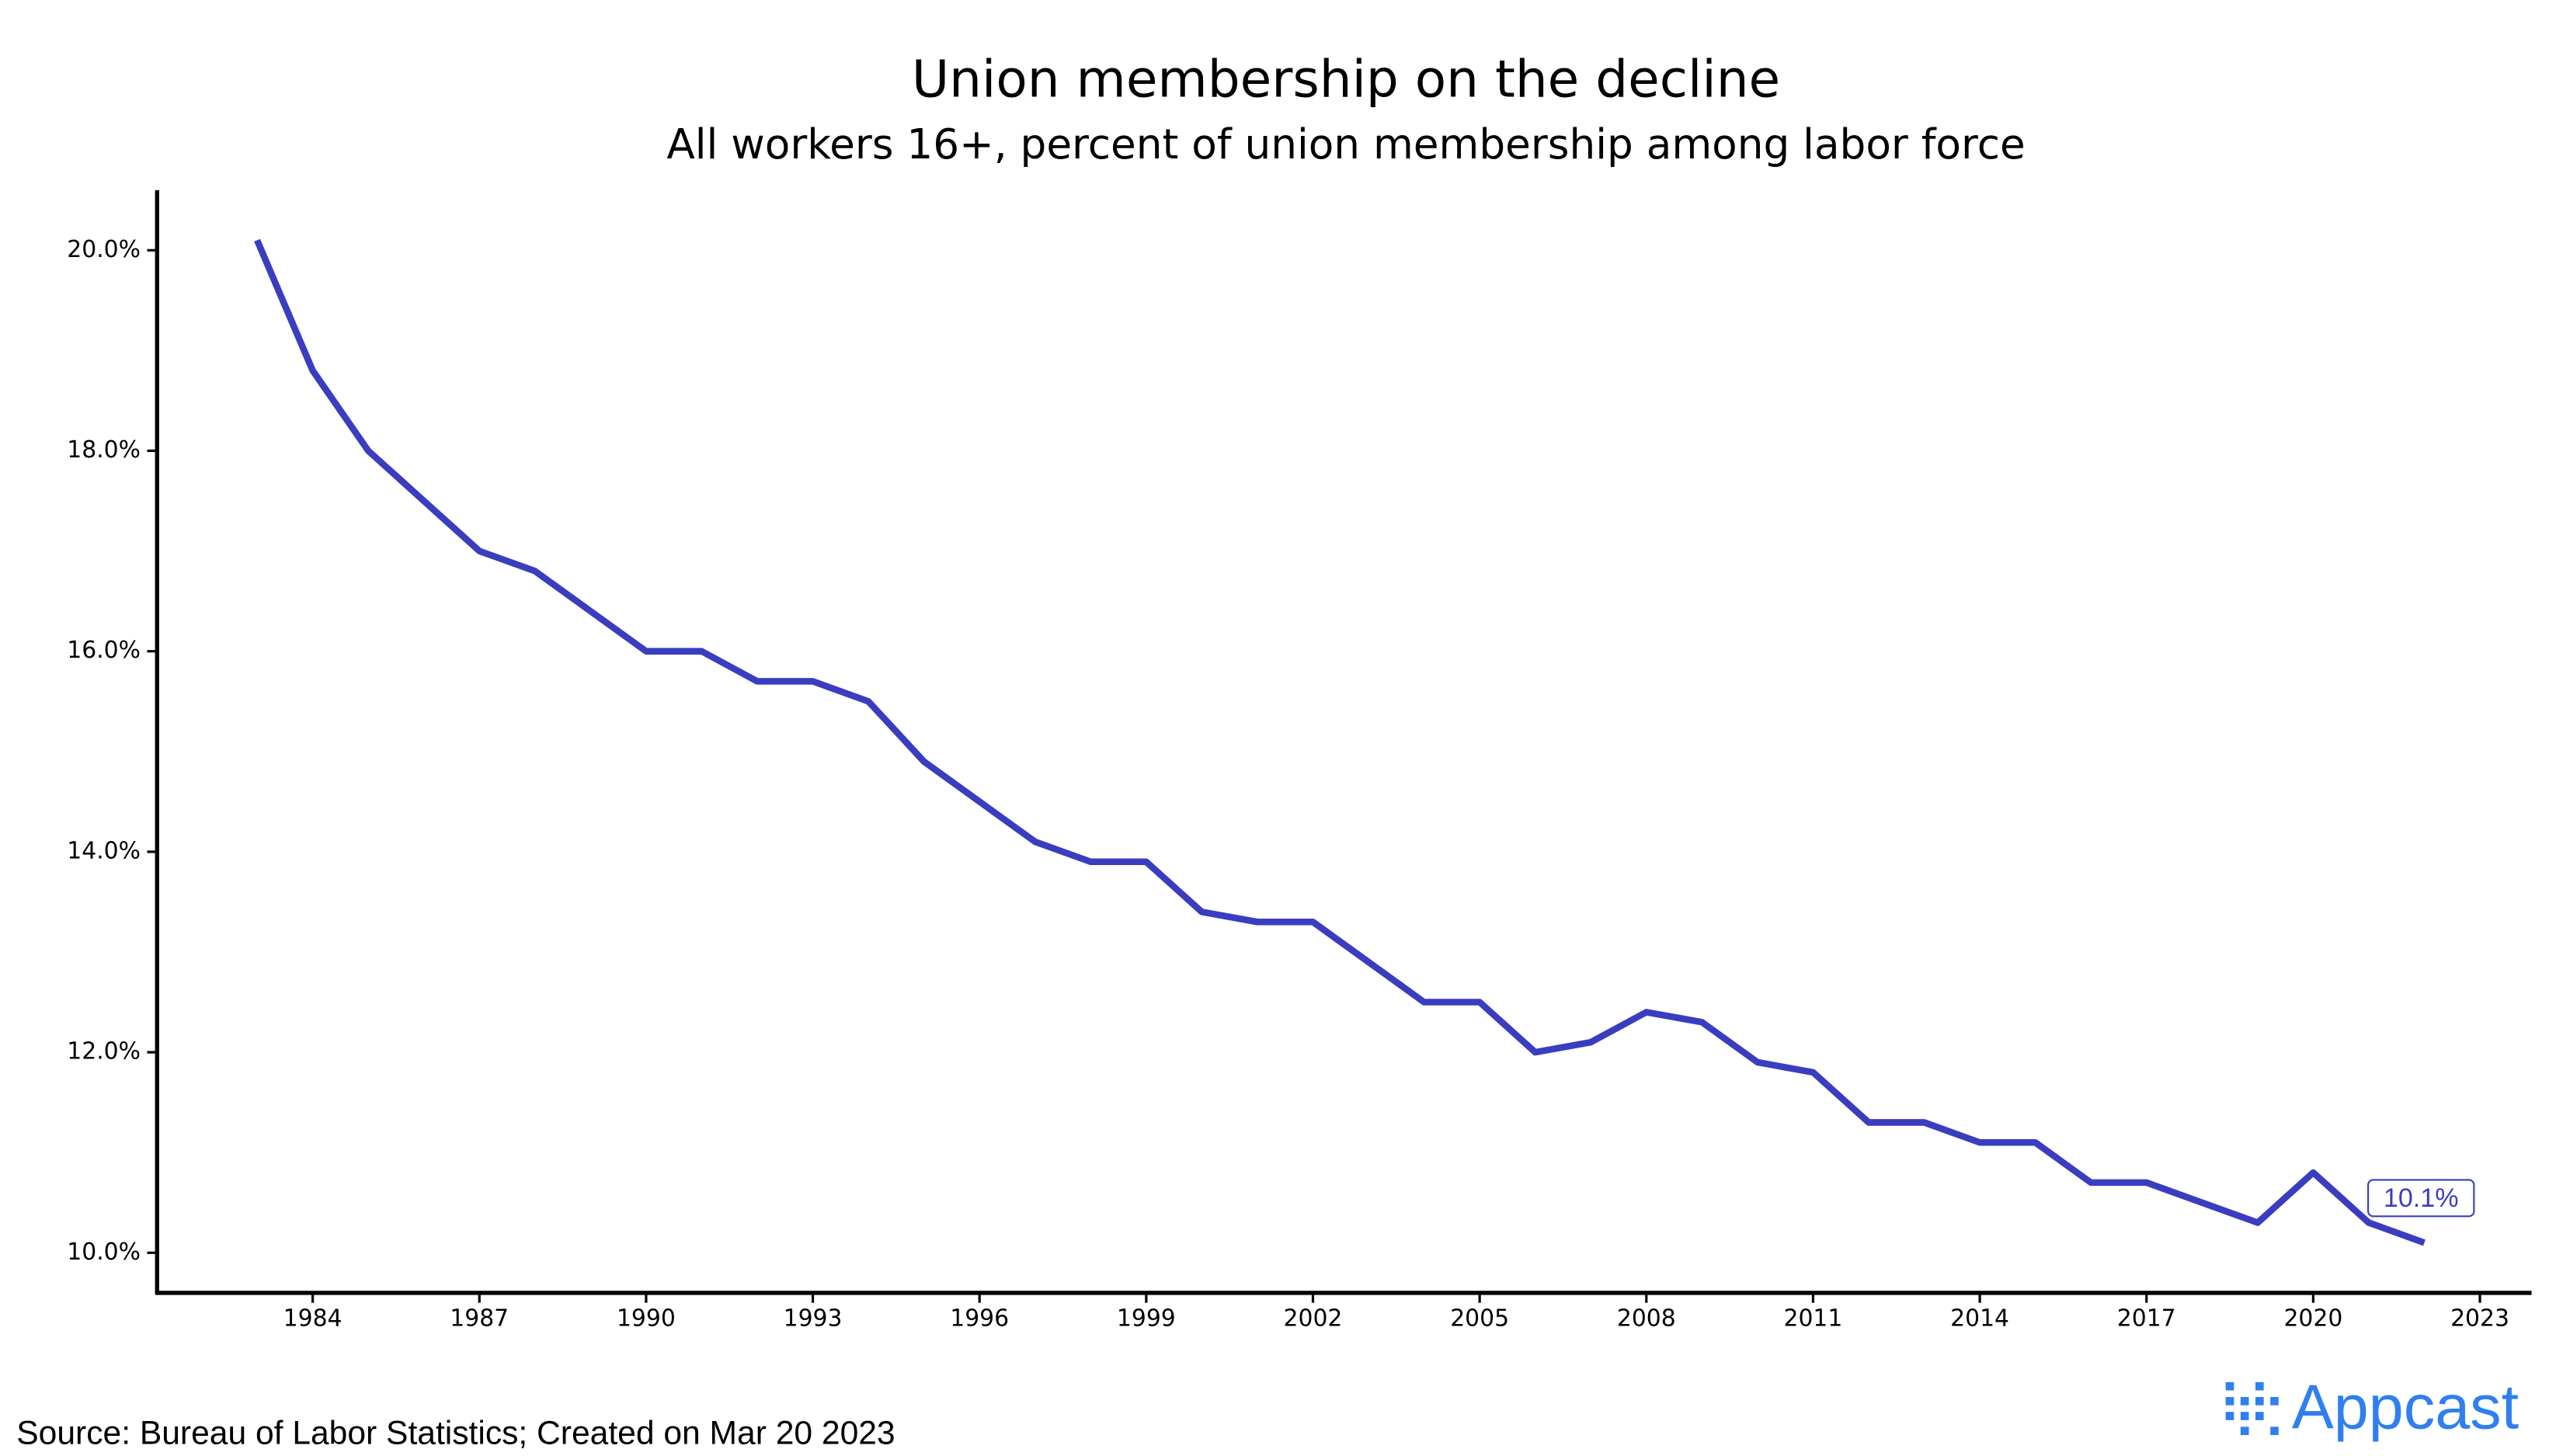 The width and height of the screenshot is (2563, 1456). What do you see at coordinates (104, 650) in the screenshot?
I see `y-tick-label: 16.0%` at bounding box center [104, 650].